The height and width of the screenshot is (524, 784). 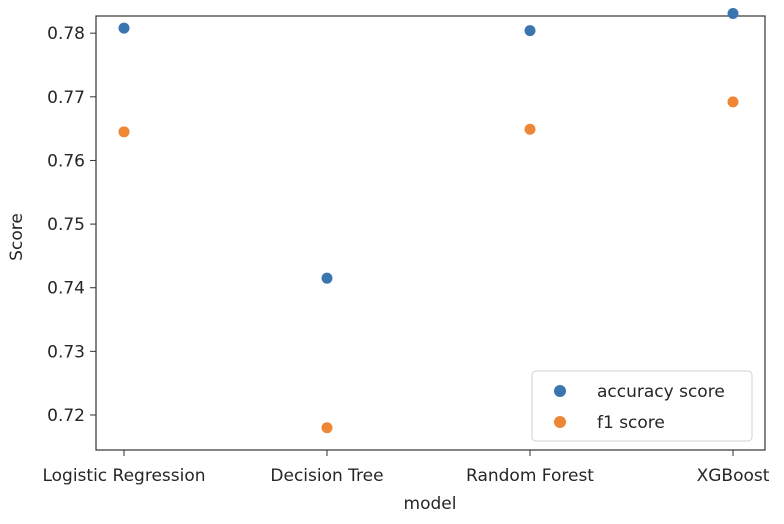 What do you see at coordinates (66, 34) in the screenshot?
I see `y-tick-label: 0.78` at bounding box center [66, 34].